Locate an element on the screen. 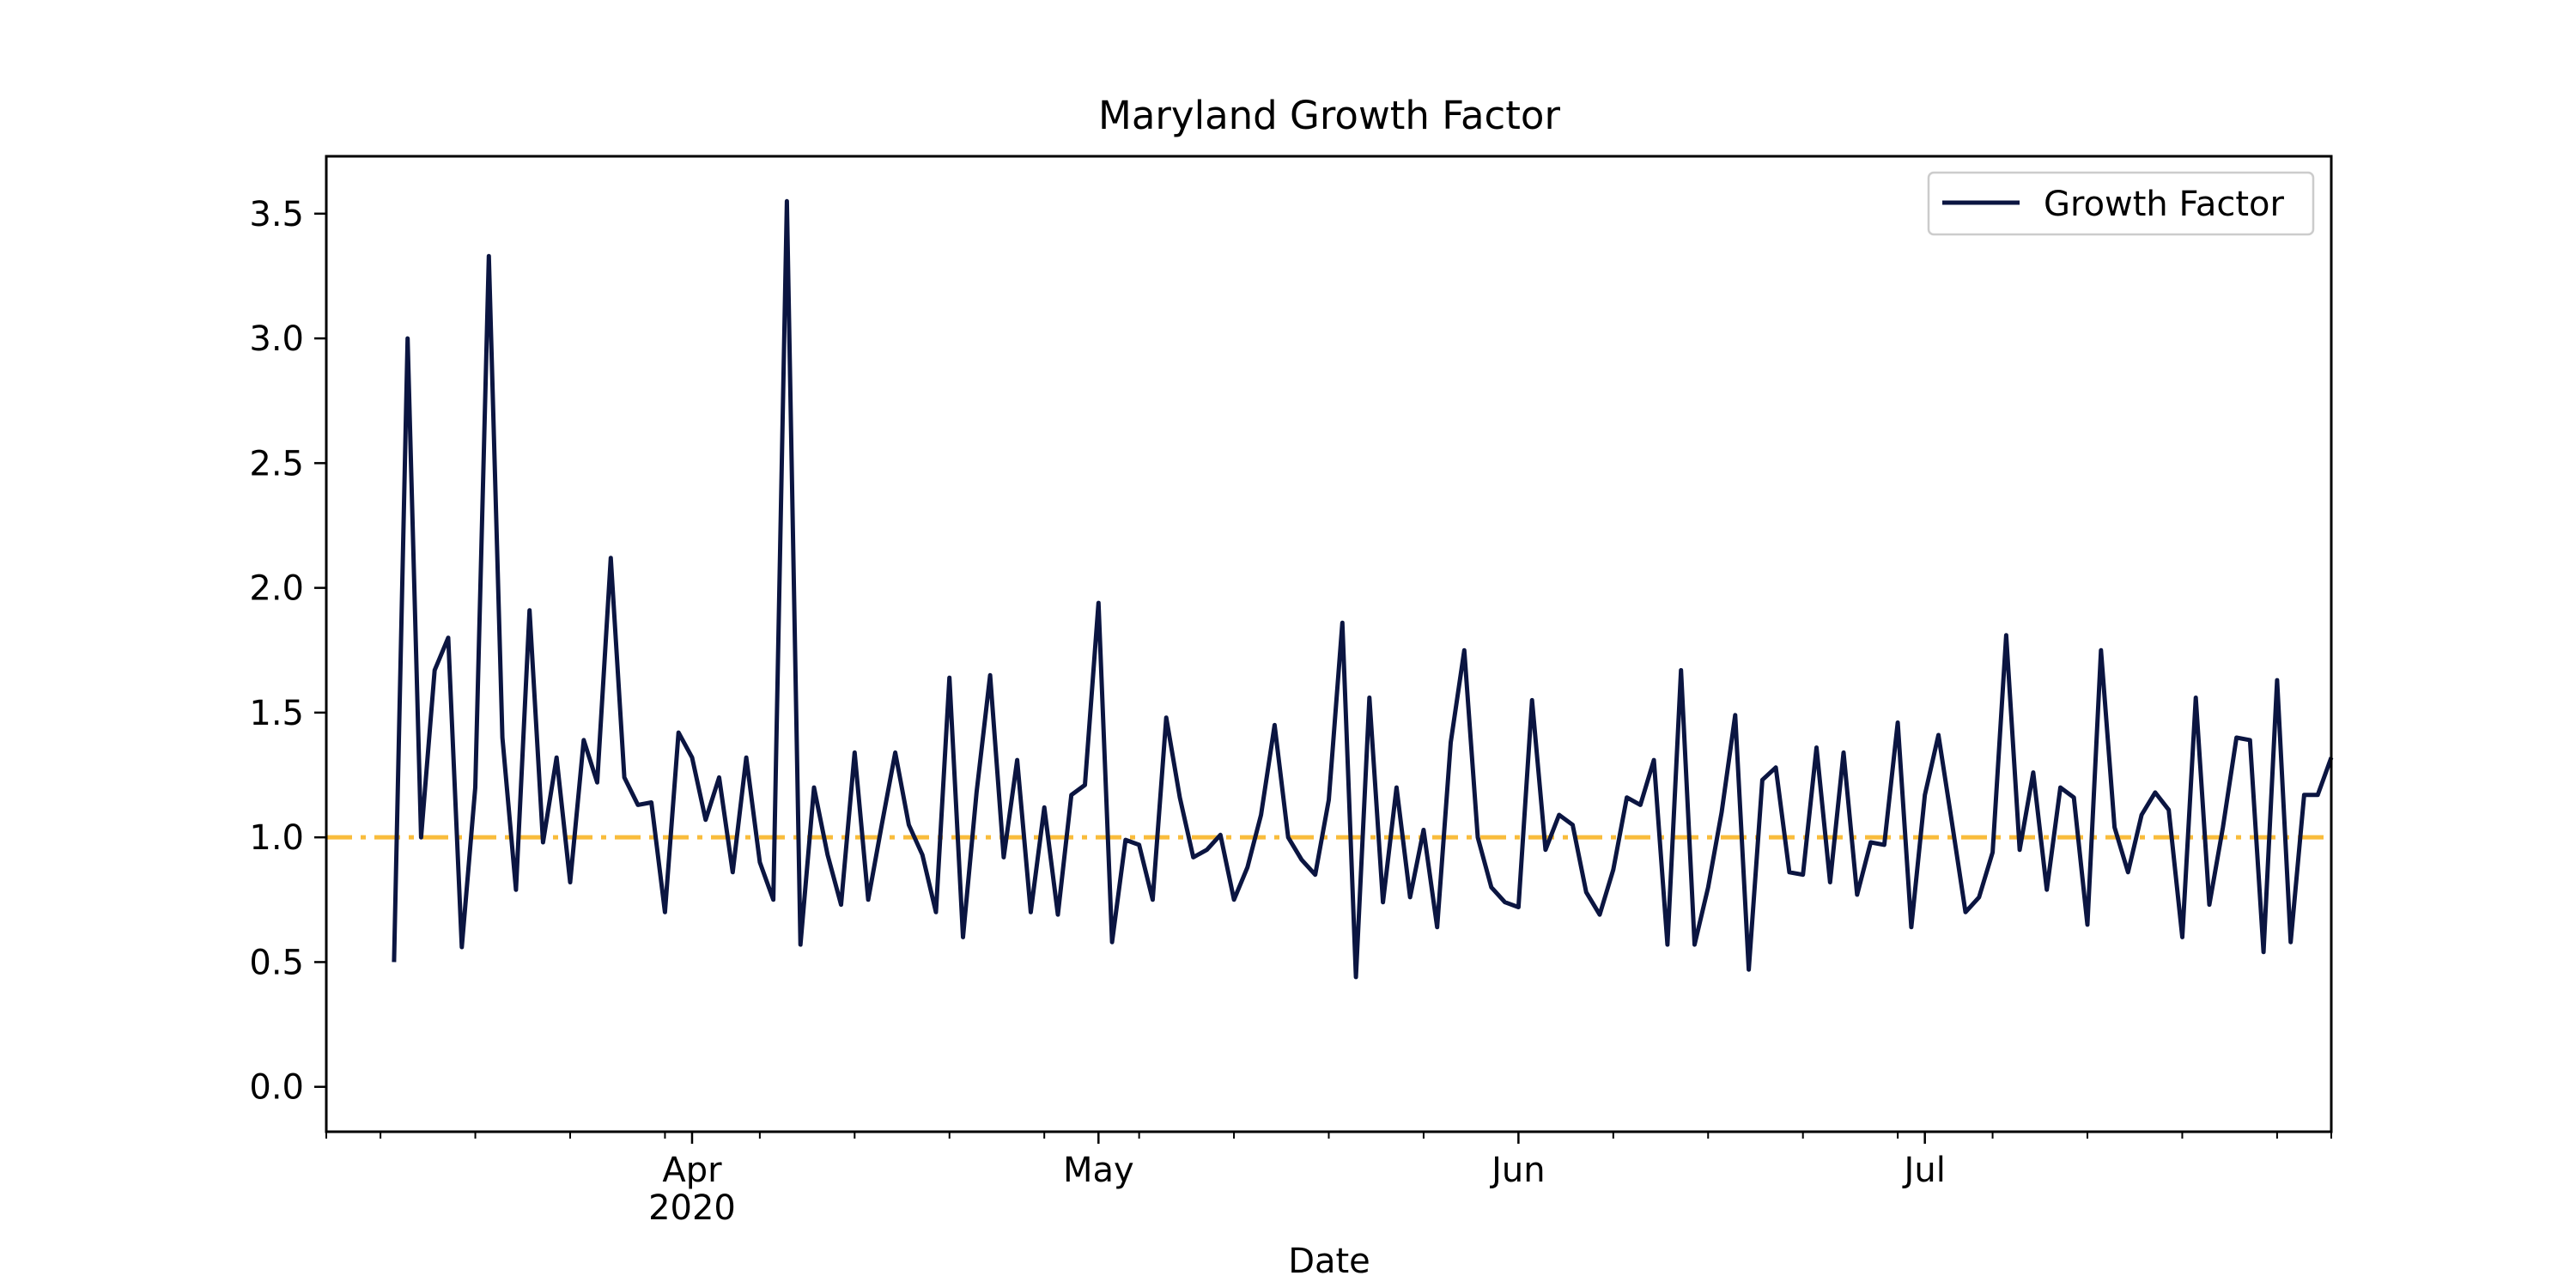  y-tick-label: 2.5 is located at coordinates (276, 463).